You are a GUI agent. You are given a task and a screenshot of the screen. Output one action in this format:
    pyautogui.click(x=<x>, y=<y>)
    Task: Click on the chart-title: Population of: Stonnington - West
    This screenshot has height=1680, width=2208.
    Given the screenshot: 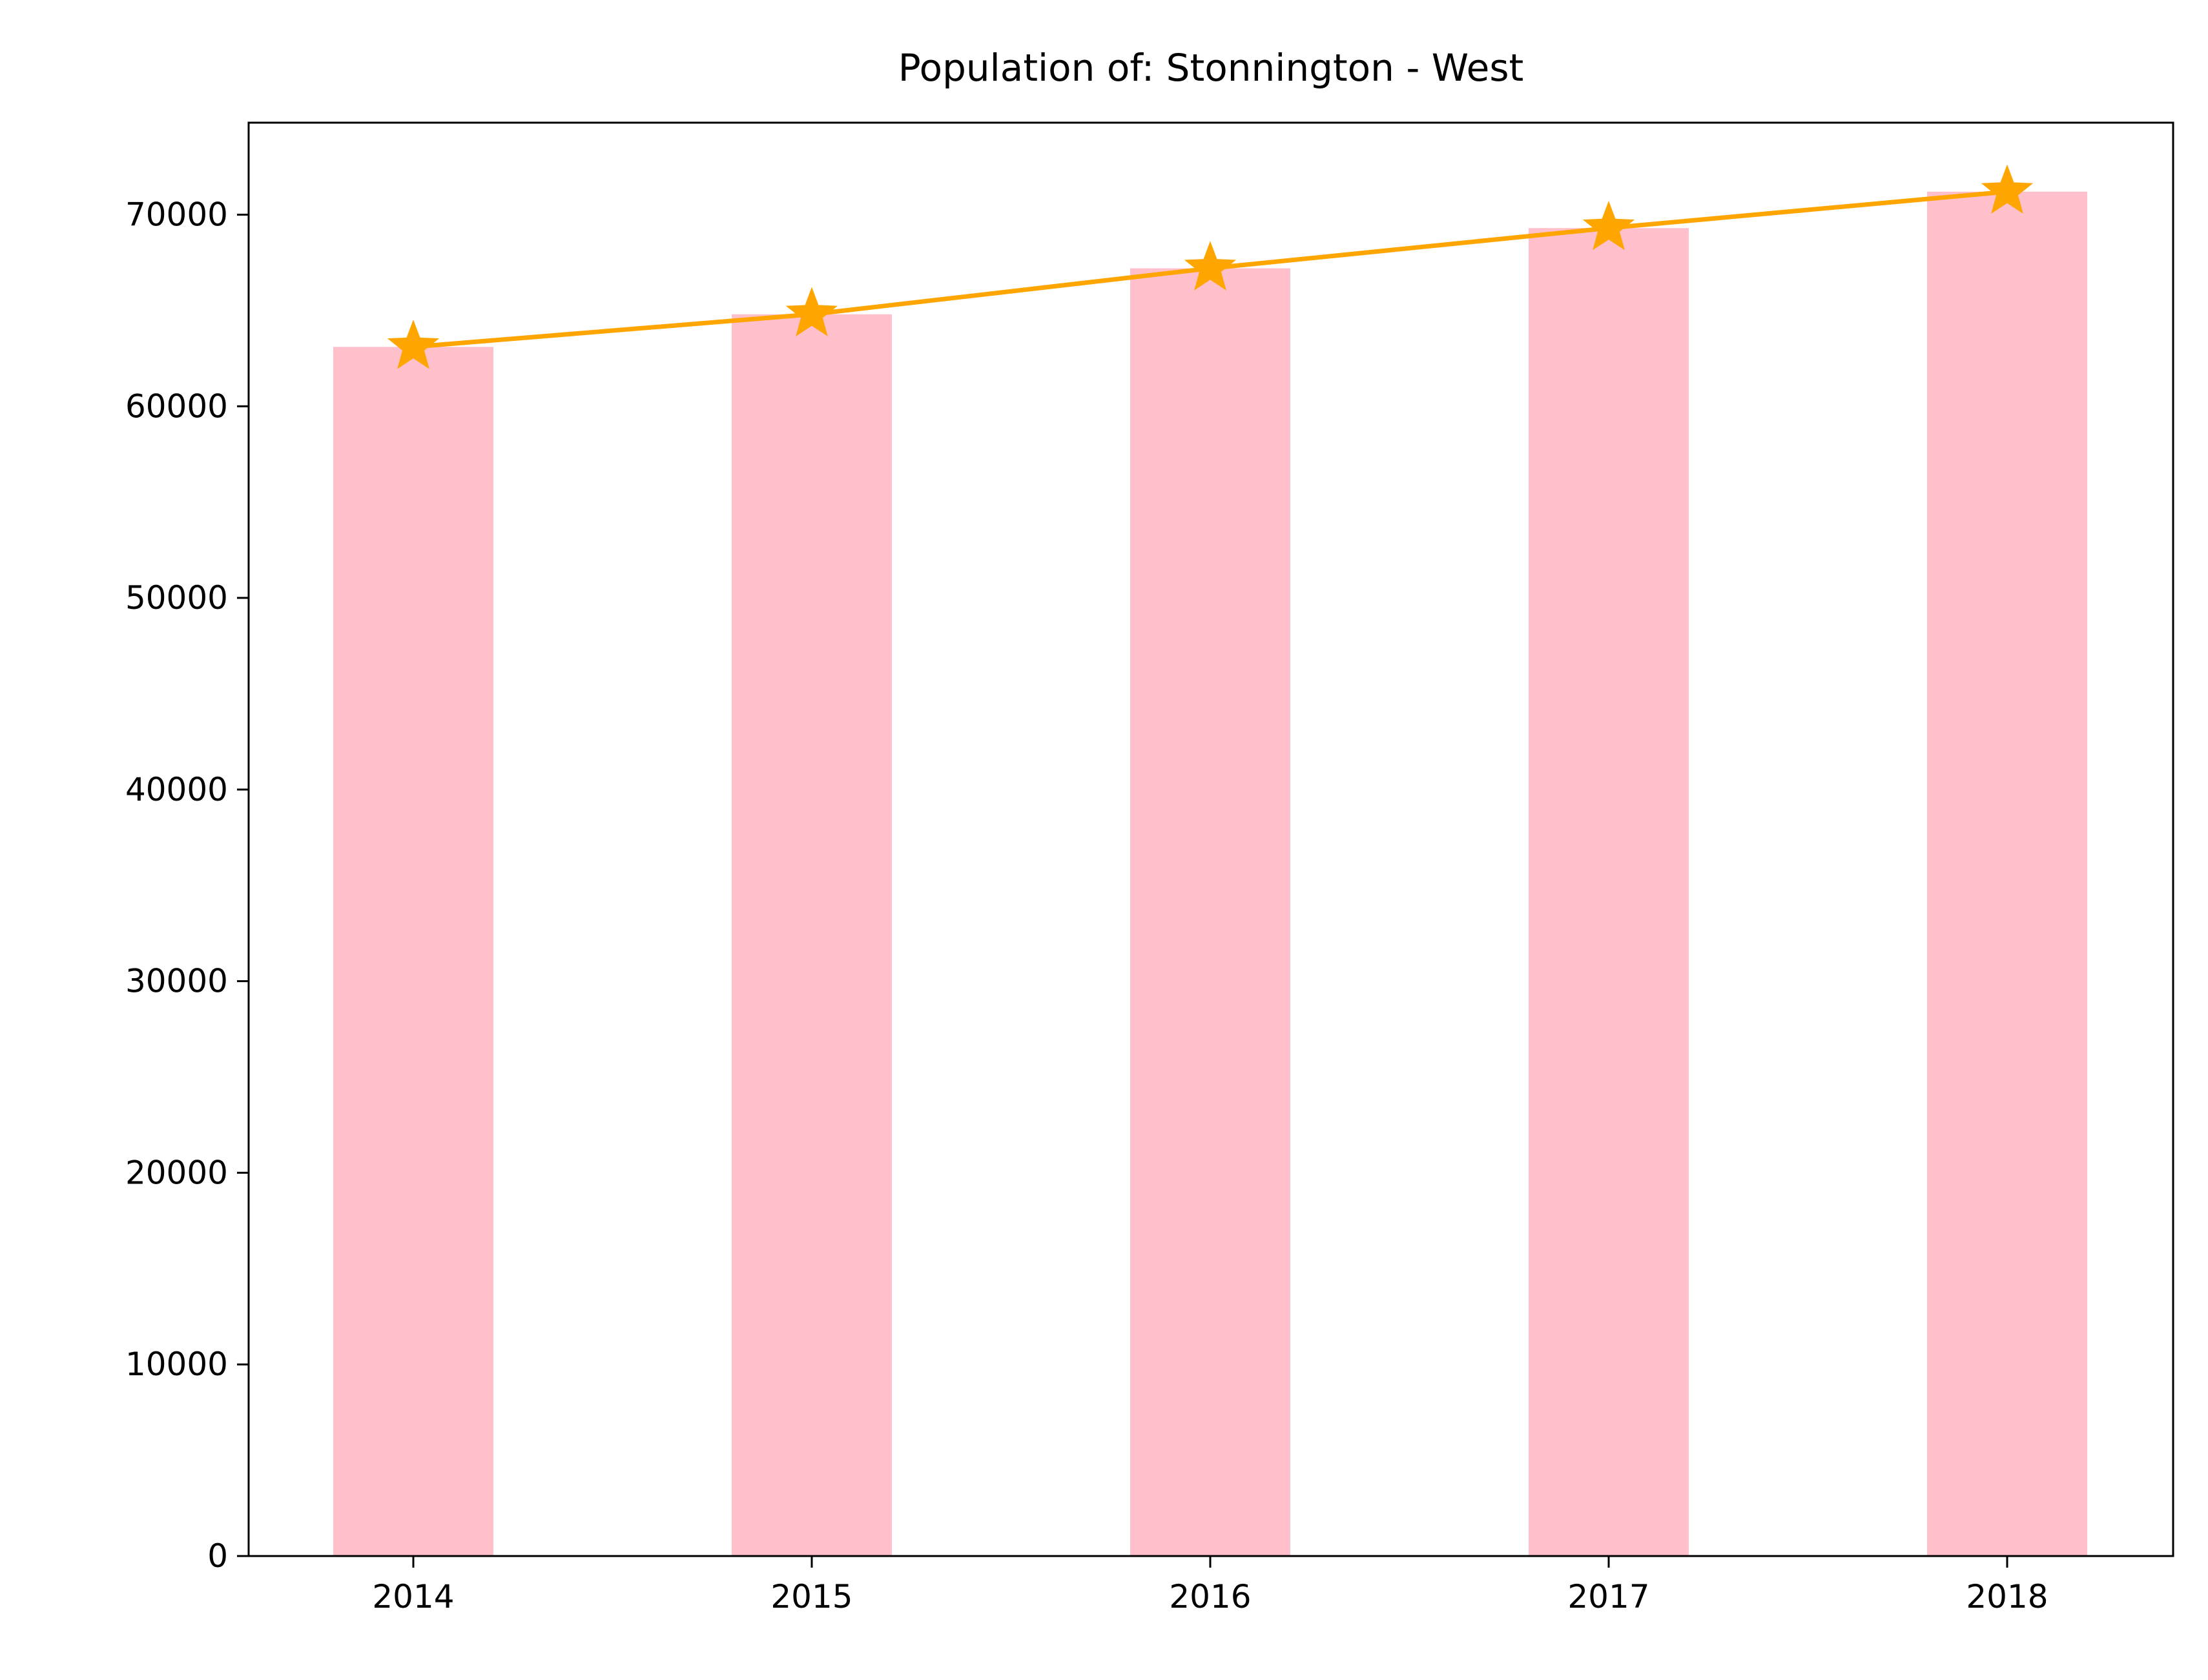 What is the action you would take?
    pyautogui.click(x=1211, y=68)
    